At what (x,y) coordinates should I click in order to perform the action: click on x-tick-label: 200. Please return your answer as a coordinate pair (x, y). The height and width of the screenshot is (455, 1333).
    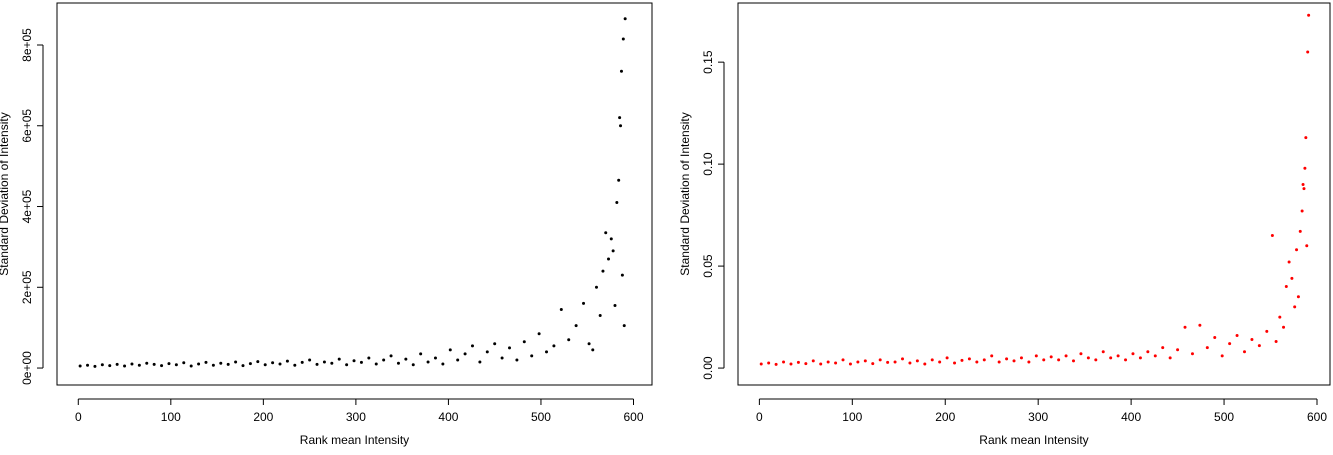
    Looking at the image, I should click on (263, 417).